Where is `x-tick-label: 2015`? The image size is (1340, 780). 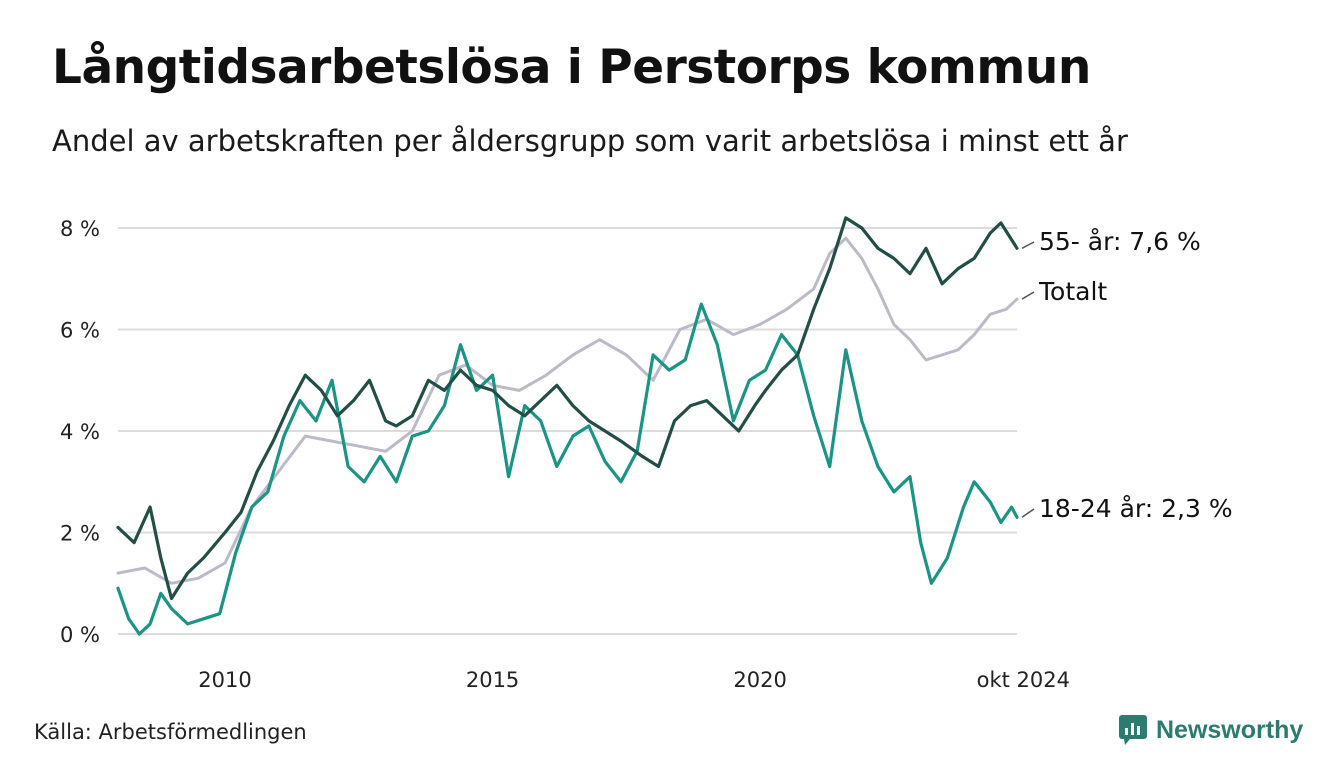
x-tick-label: 2015 is located at coordinates (492, 680).